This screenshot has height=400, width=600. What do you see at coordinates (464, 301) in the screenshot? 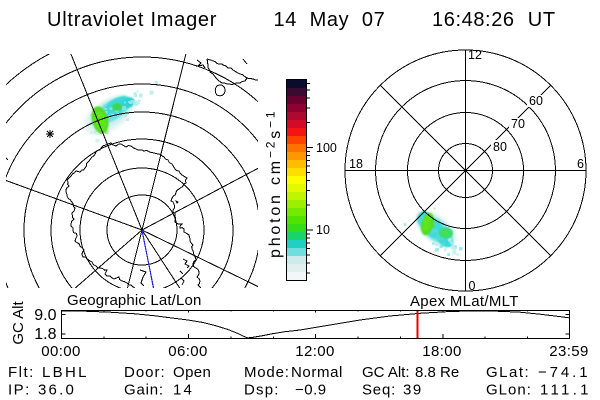
I see `svg-text: Apex MLat/MLT` at bounding box center [464, 301].